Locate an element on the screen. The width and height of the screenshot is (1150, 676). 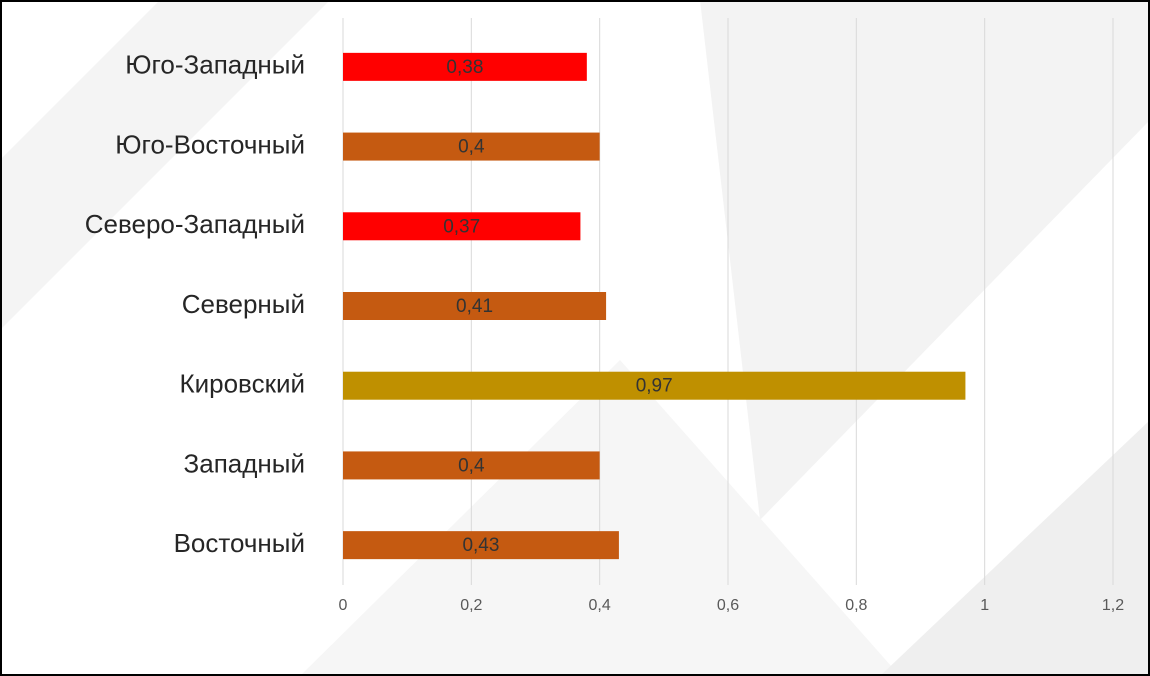
y-tick-label: Западный is located at coordinates (244, 463).